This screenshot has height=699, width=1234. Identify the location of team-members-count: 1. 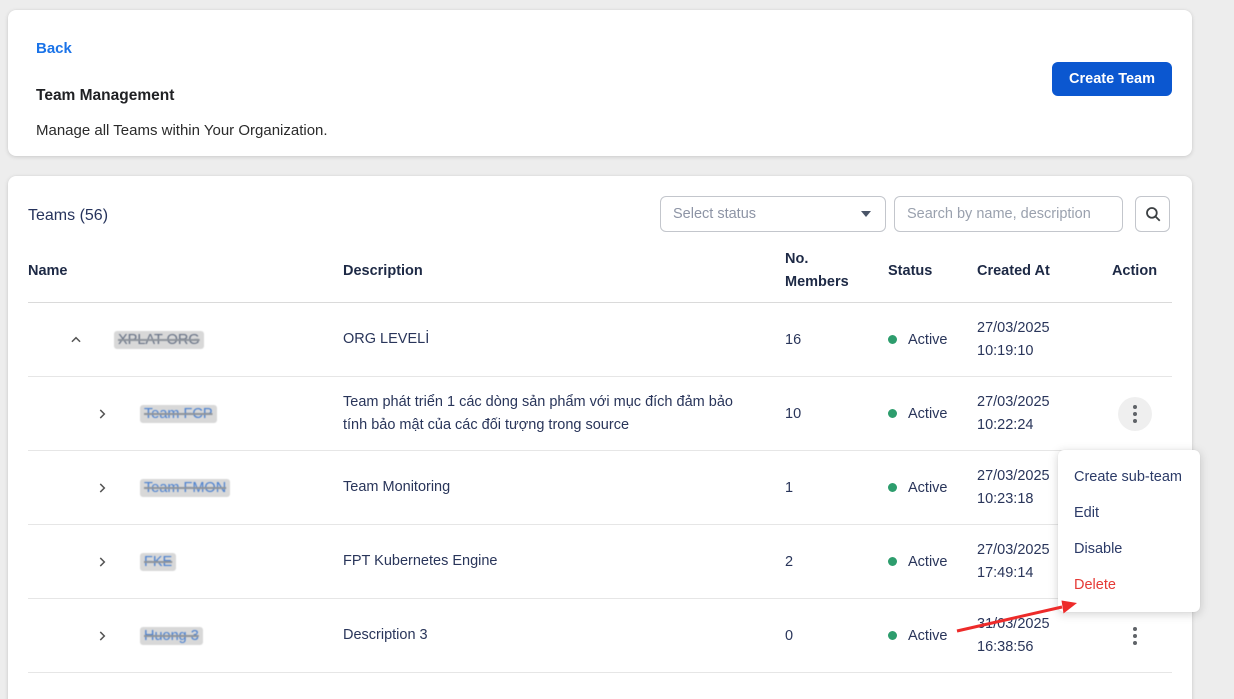
(789, 487).